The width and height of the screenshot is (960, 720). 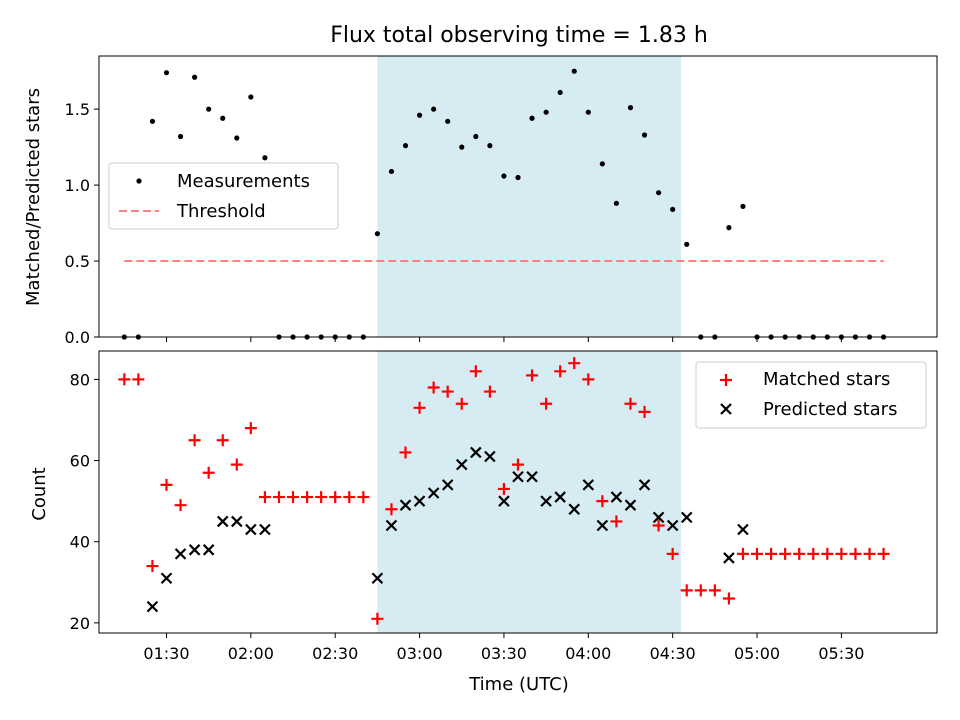 I want to click on y-tick-label: 1.5, so click(x=77, y=109).